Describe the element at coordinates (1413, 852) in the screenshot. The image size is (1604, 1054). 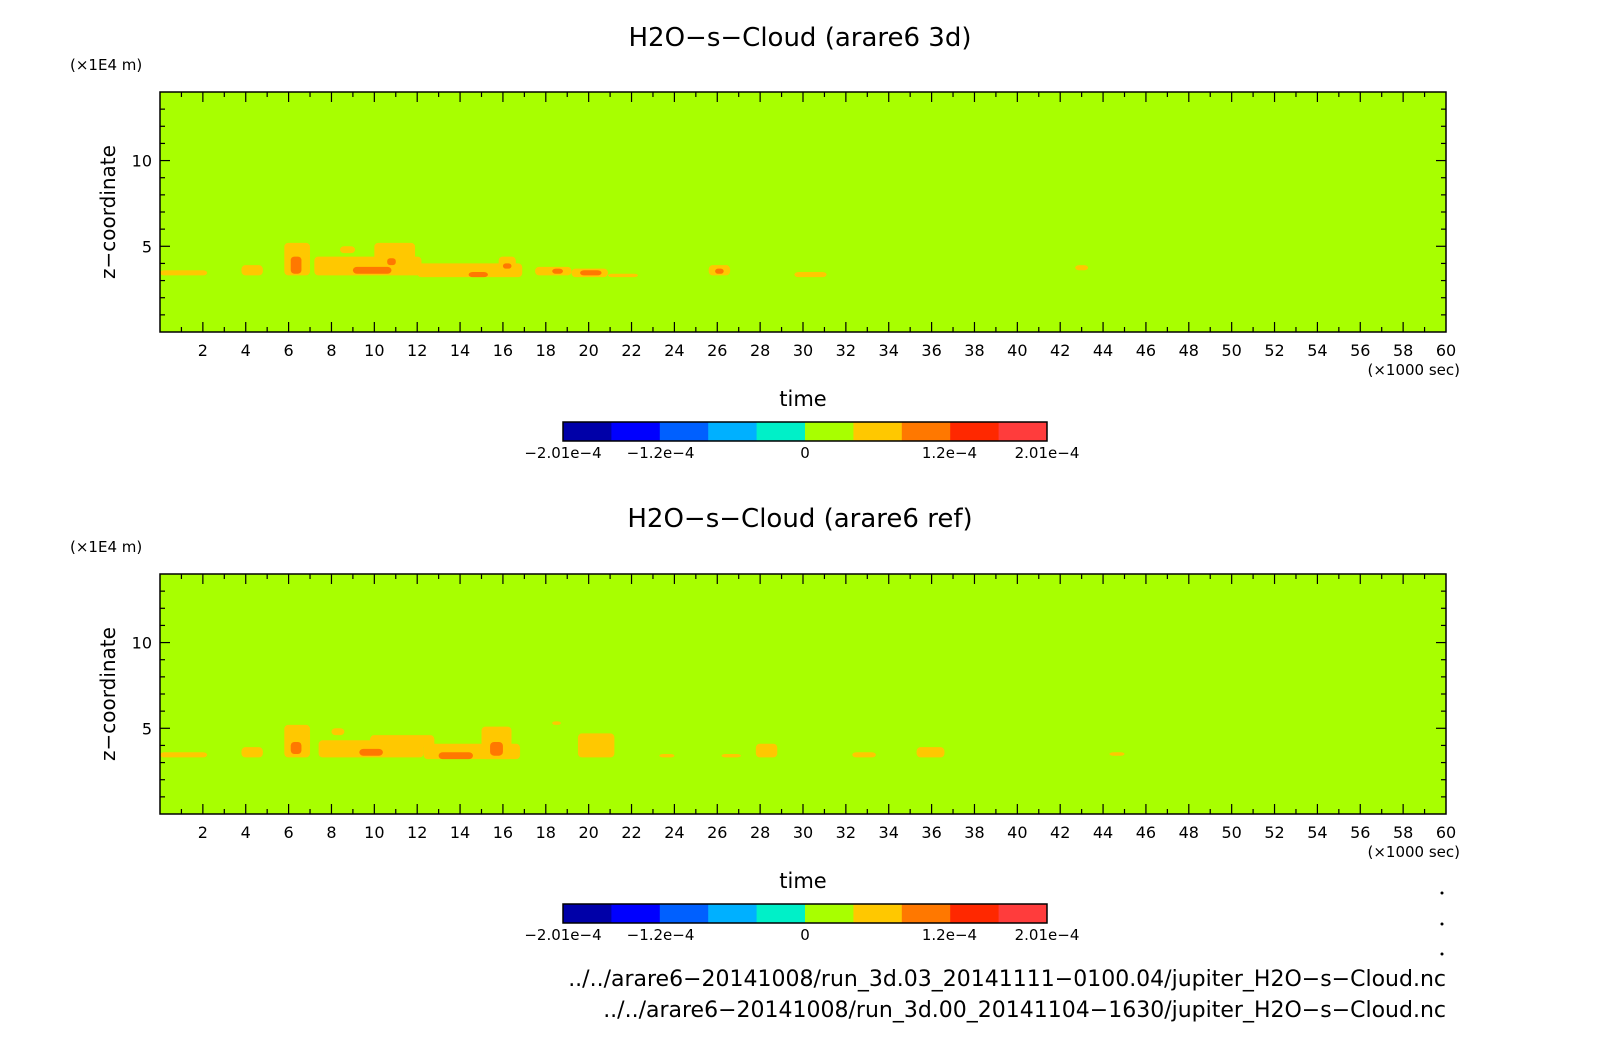
I see `x-unit-label-ref: (×1000 sec)` at that location.